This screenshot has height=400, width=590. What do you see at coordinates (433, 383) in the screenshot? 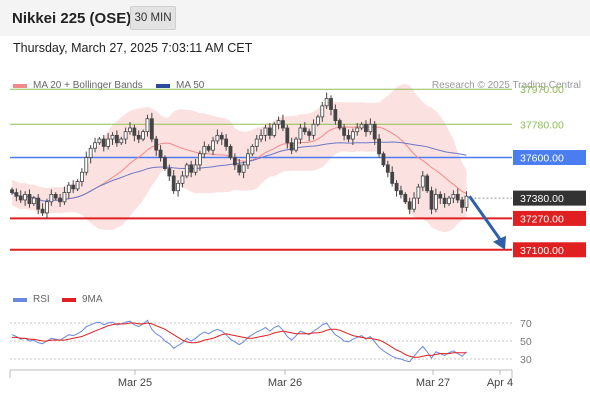
I see `x-tick-label: Mar 27` at bounding box center [433, 383].